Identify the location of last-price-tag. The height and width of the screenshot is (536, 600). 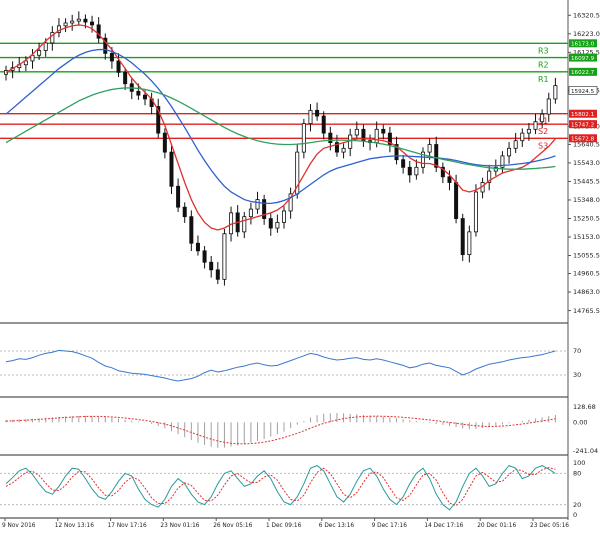
(583, 90).